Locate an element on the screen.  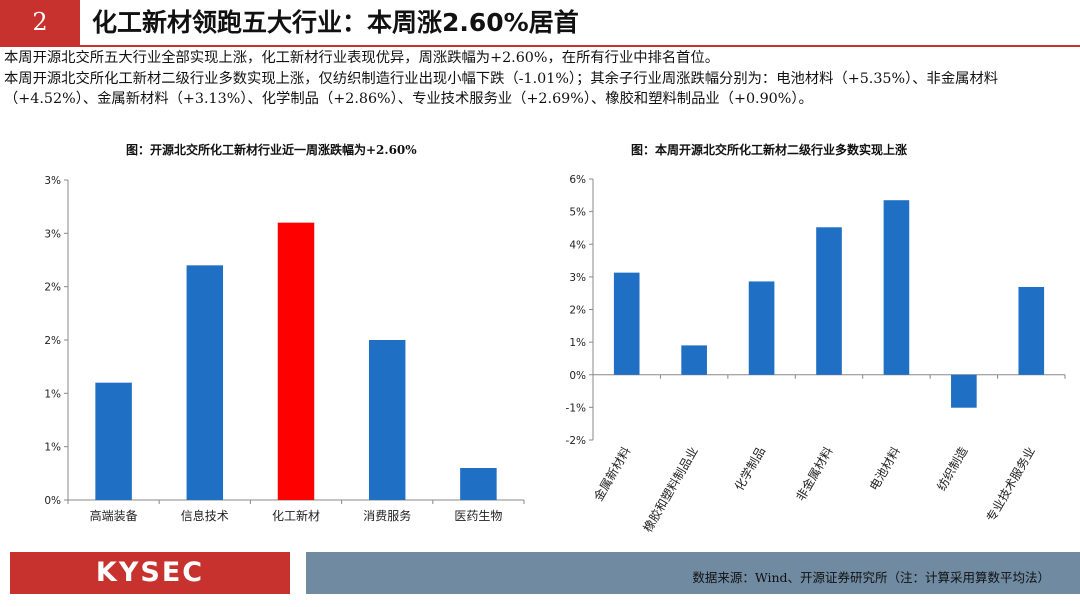
category-label: 化工新材 is located at coordinates (296, 515).